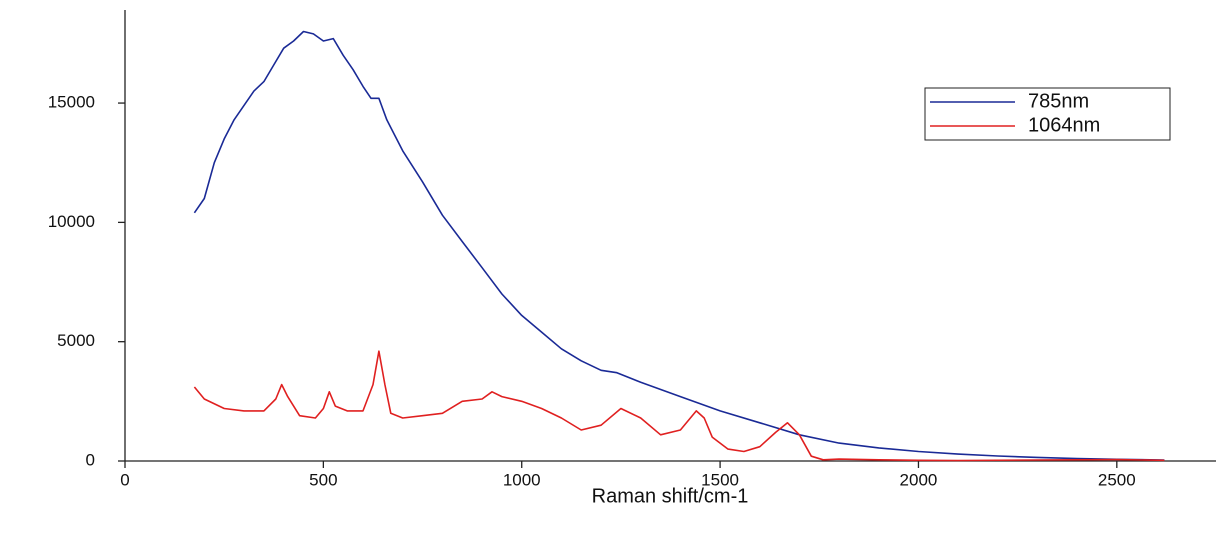 The width and height of the screenshot is (1221, 533). I want to click on x-tick-label: 2500, so click(1117, 479).